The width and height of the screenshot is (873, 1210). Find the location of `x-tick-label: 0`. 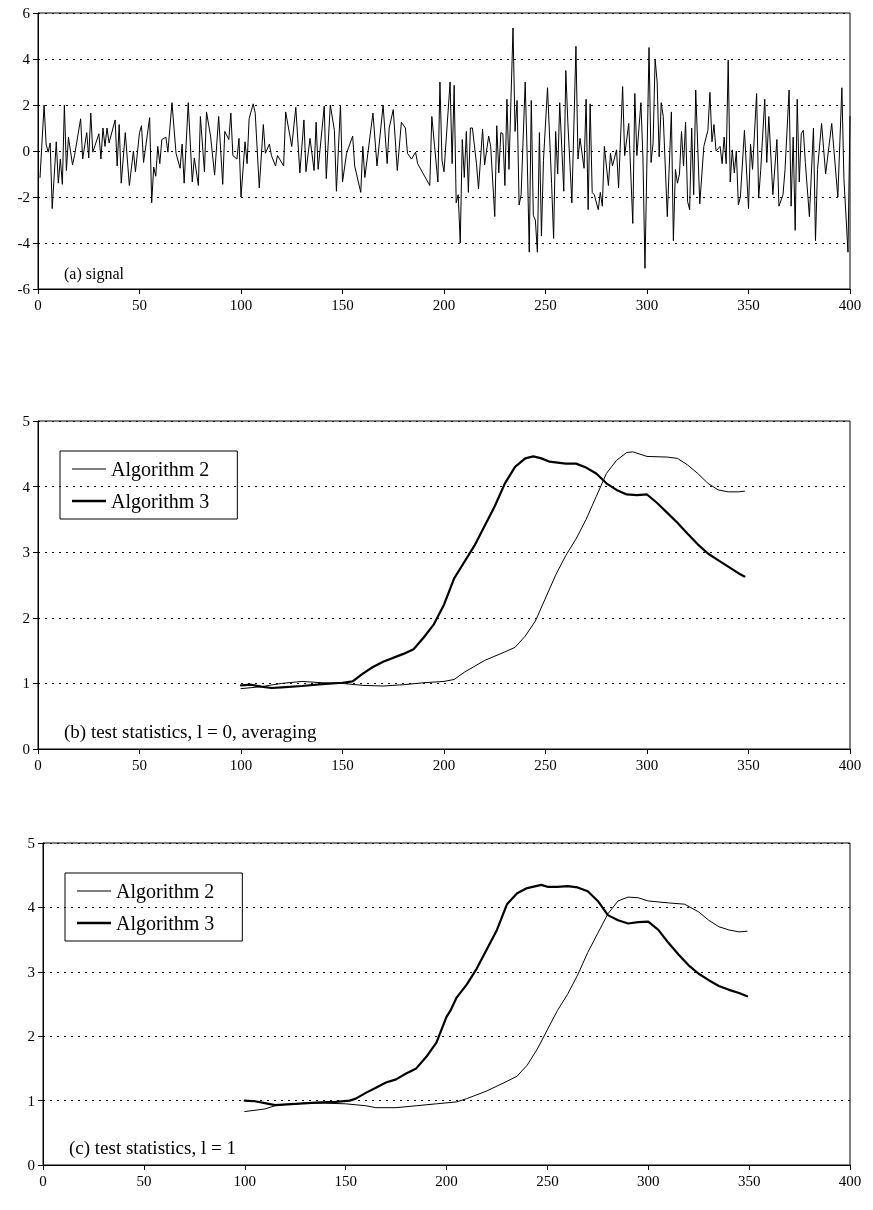

x-tick-label: 0 is located at coordinates (43, 1180).